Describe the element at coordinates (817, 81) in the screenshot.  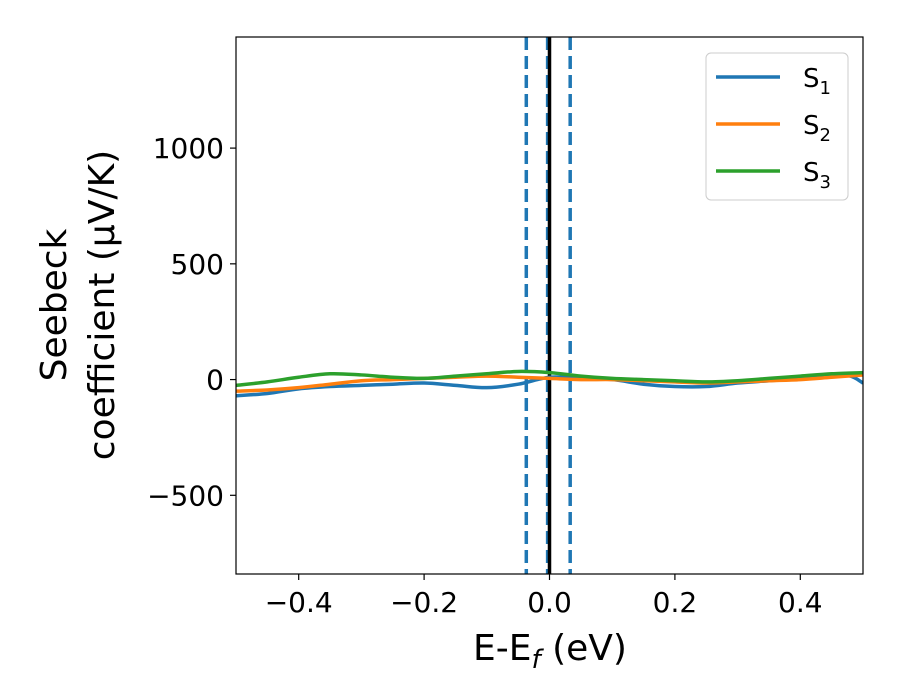
I see `legend-label-S1: S1` at that location.